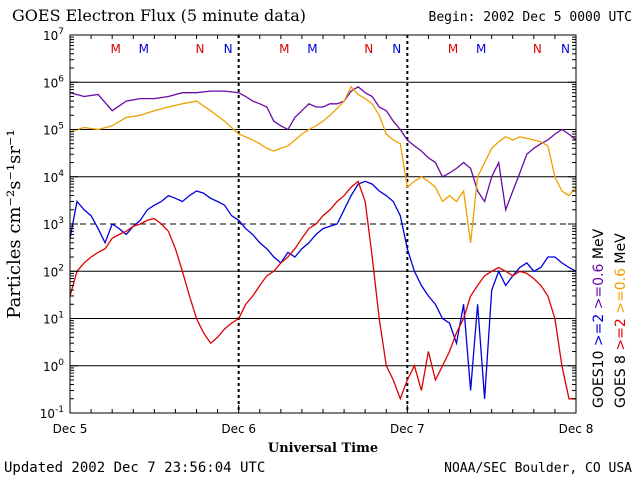 This screenshot has height=480, width=640. What do you see at coordinates (576, 429) in the screenshot?
I see `x-tick-label: Dec 8` at bounding box center [576, 429].